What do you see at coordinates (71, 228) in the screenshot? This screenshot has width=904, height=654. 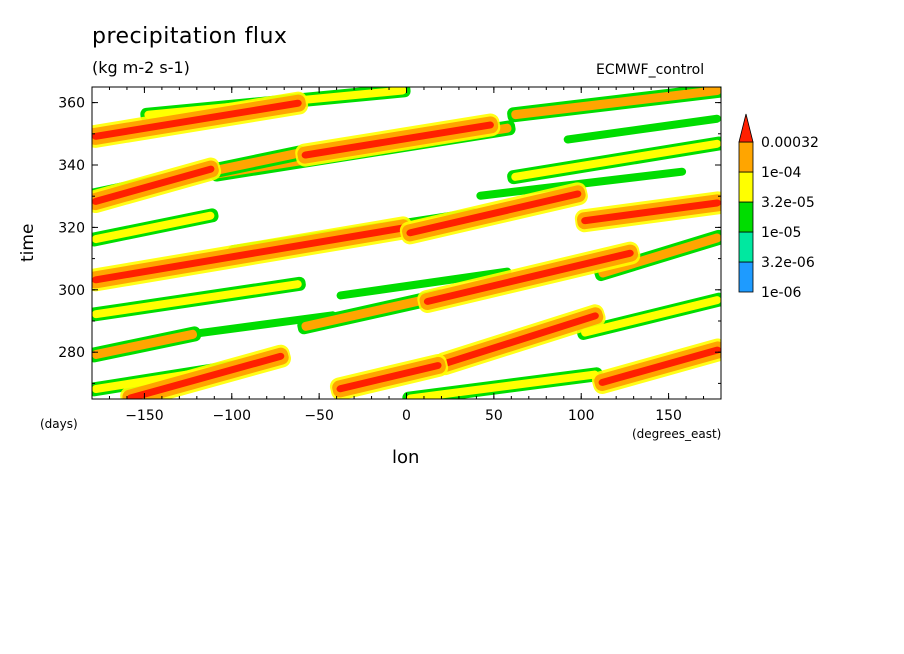 I see `y-tick-label: 320` at bounding box center [71, 228].